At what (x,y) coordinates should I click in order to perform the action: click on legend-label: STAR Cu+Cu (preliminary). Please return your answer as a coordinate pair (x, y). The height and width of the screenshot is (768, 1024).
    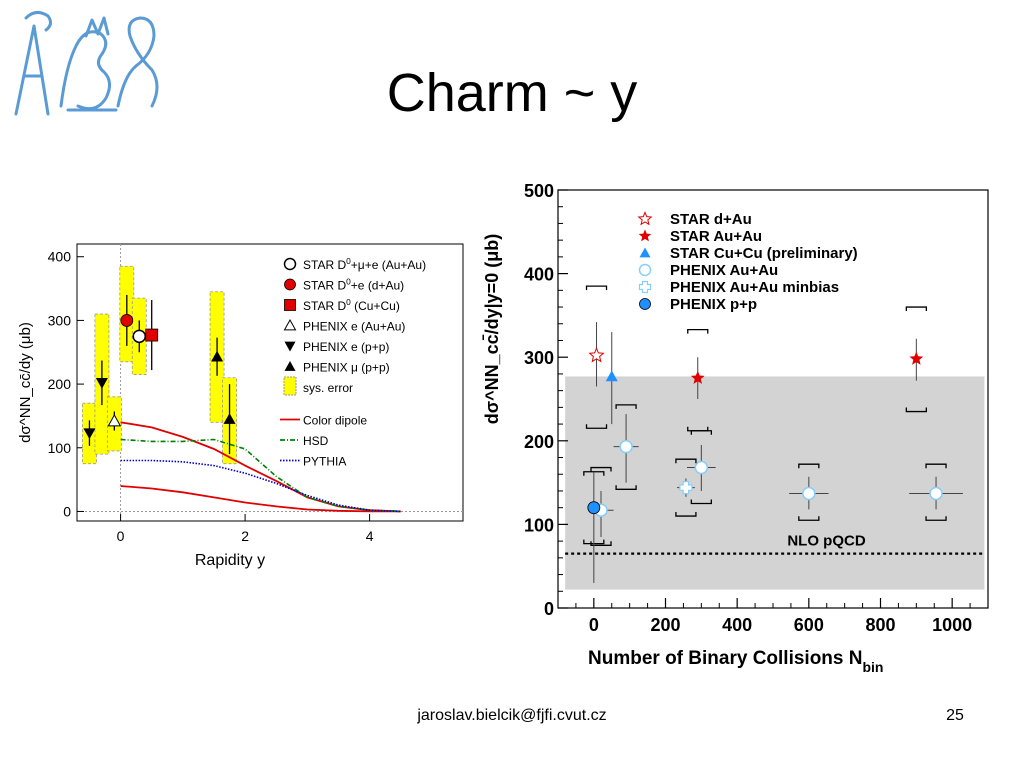
    Looking at the image, I should click on (764, 253).